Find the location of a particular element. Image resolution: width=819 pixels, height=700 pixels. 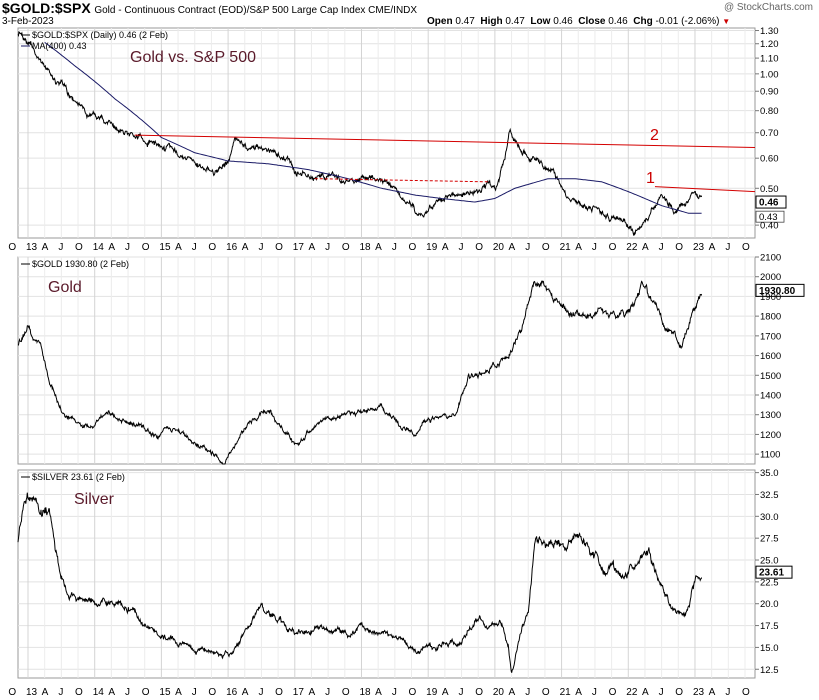

y-tick-label: 1800 is located at coordinates (770, 317).